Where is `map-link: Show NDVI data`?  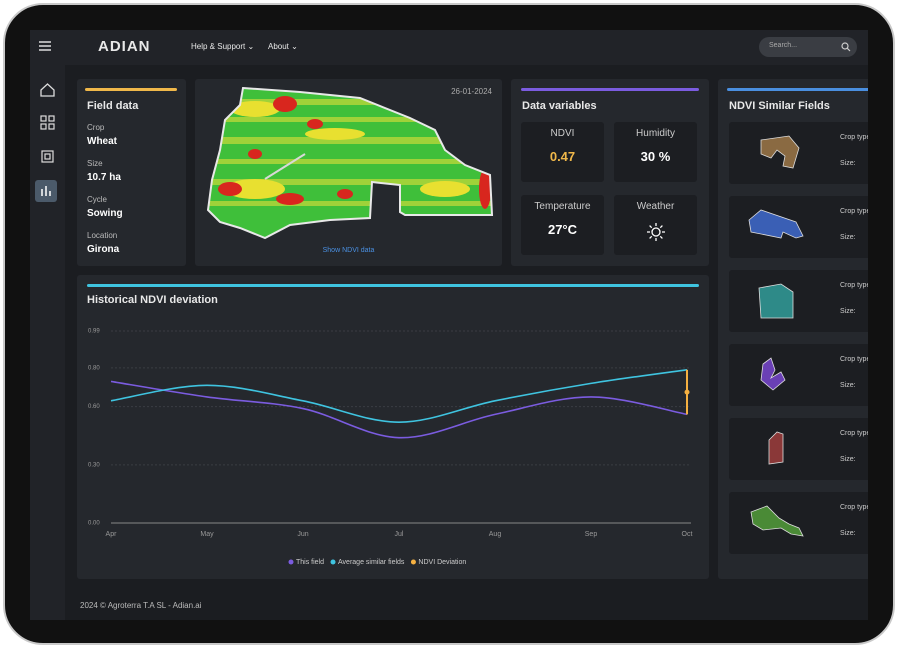 map-link: Show NDVI data is located at coordinates (348, 250).